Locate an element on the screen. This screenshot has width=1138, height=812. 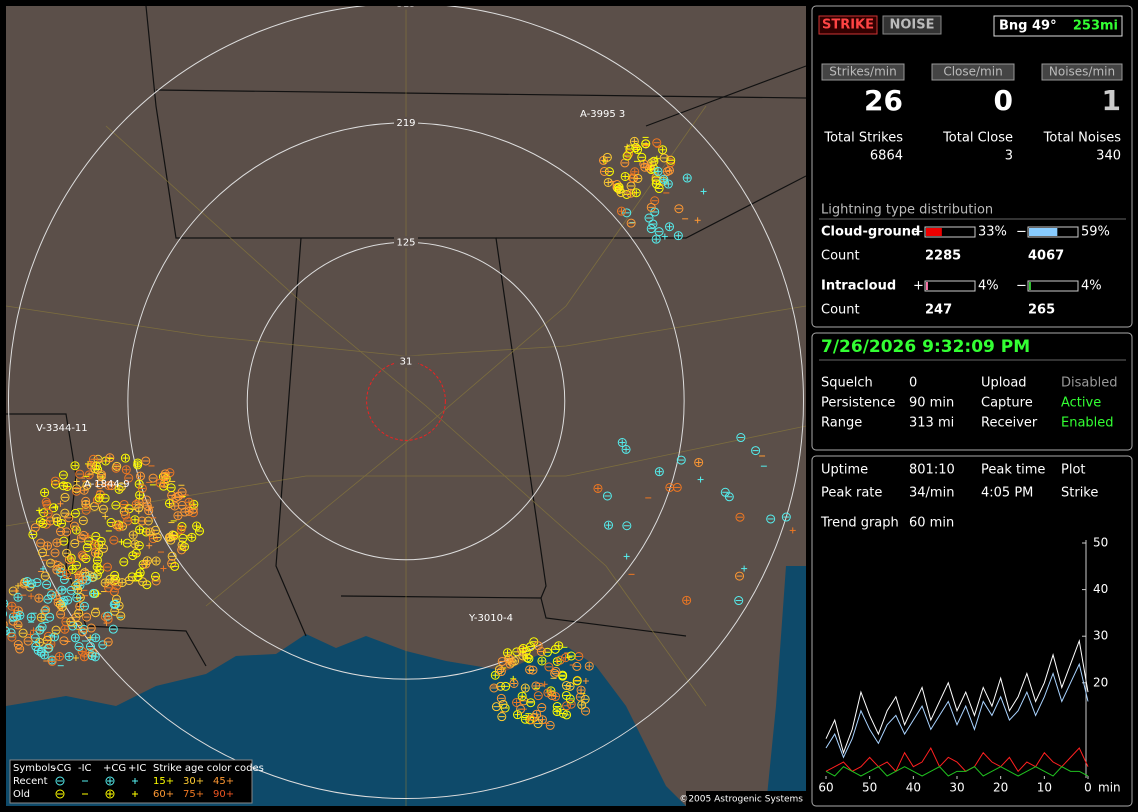
strike-button is located at coordinates (848, 25).